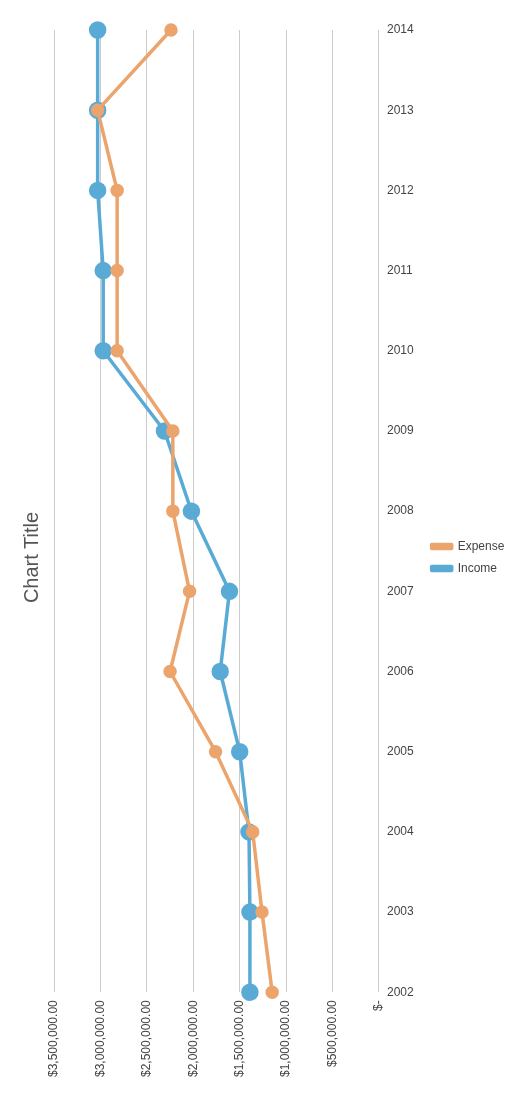  What do you see at coordinates (400, 991) in the screenshot?
I see `y-tick-label: 2002` at bounding box center [400, 991].